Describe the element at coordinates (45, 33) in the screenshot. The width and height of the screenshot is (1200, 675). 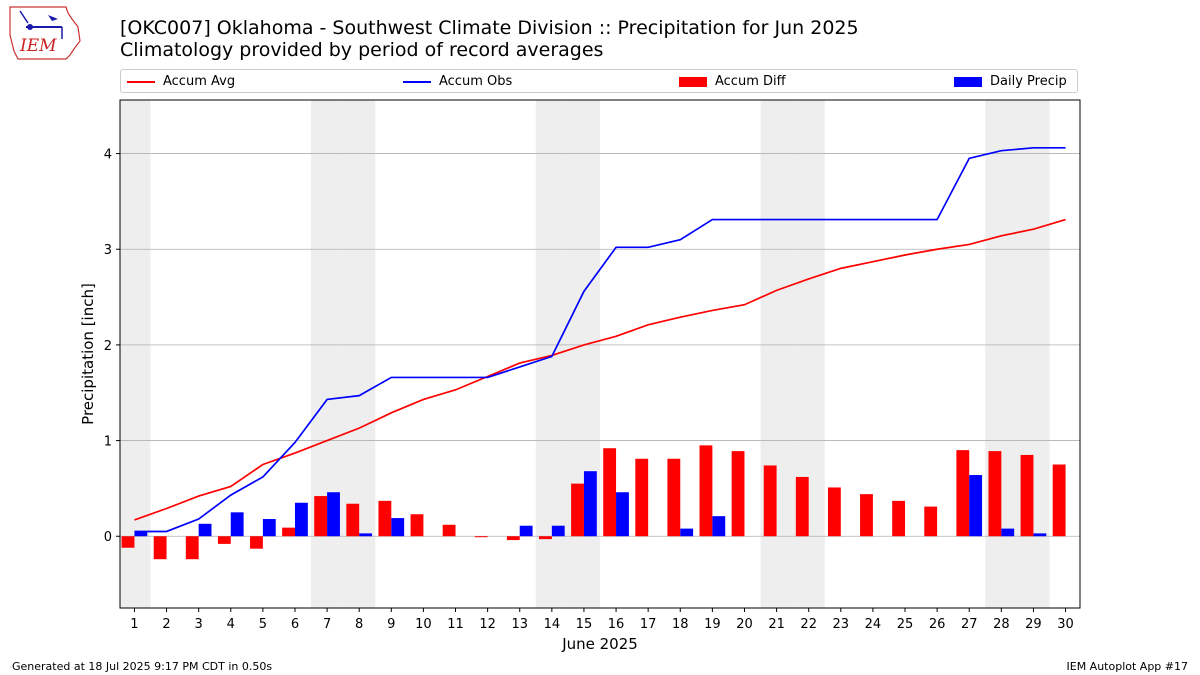
I see `iem-logo: IEM` at that location.